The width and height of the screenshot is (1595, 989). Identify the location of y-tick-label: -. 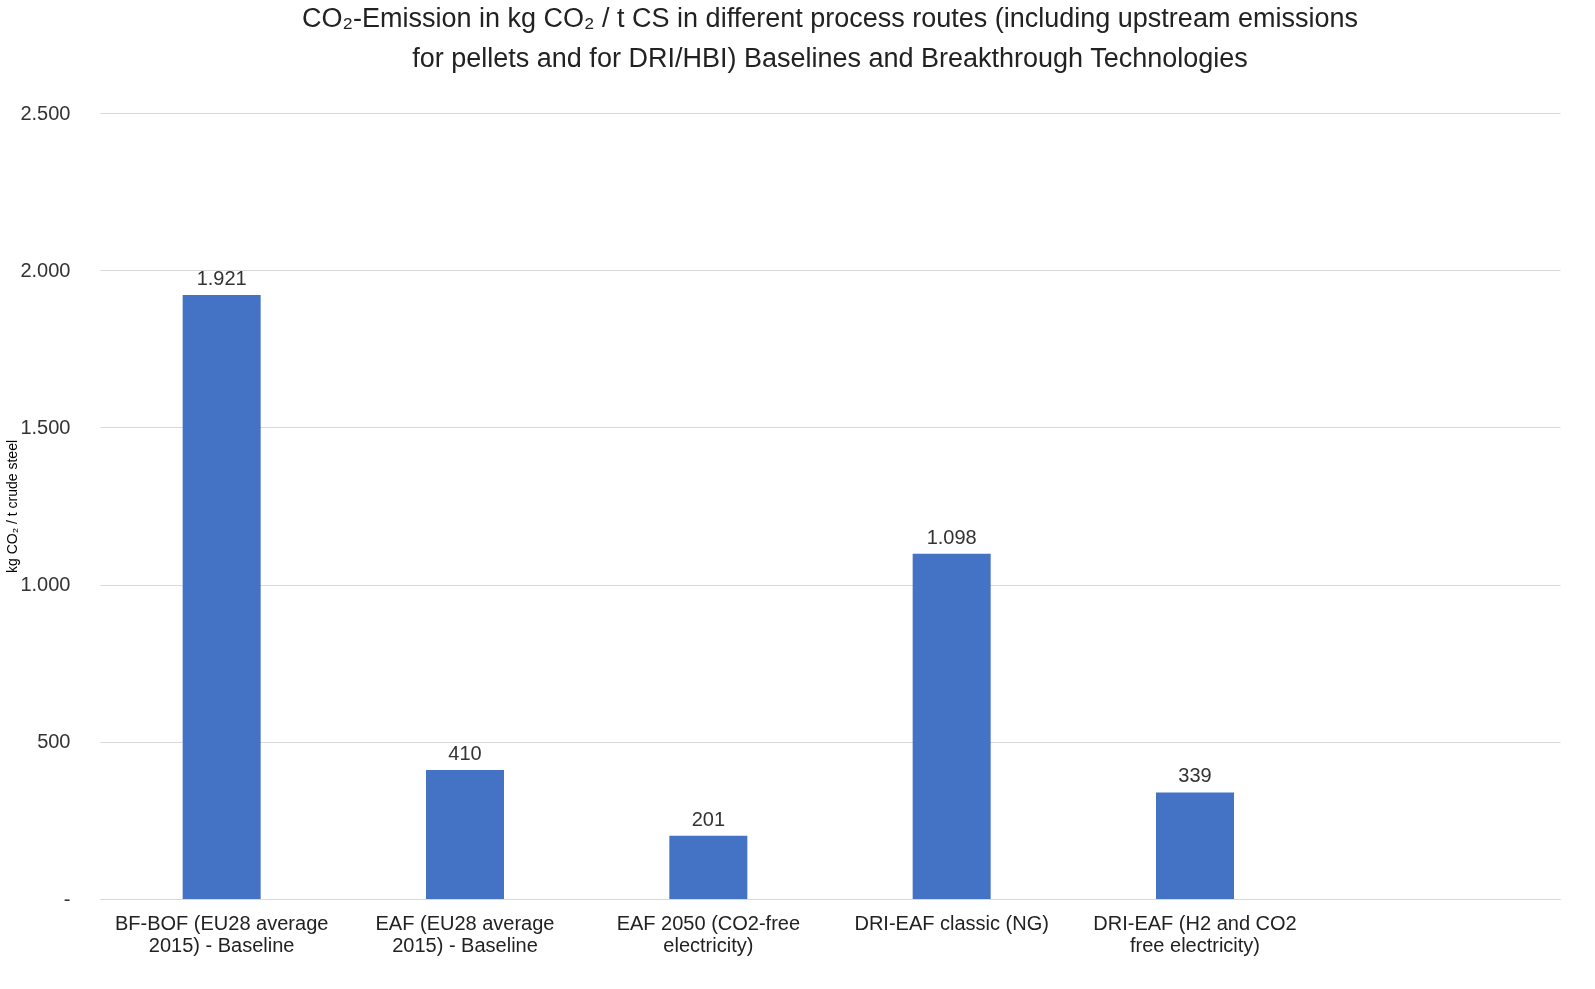
(67, 898).